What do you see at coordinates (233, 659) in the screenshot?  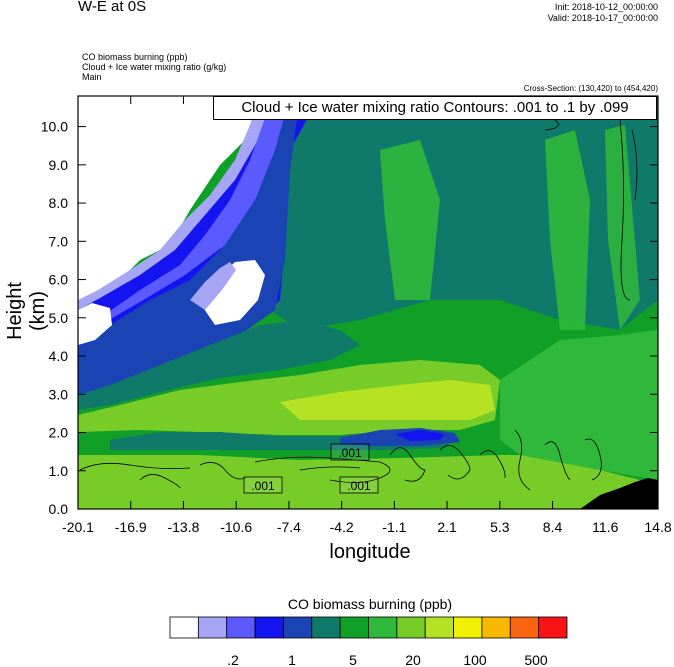 I see `colorbar-label: .2` at bounding box center [233, 659].